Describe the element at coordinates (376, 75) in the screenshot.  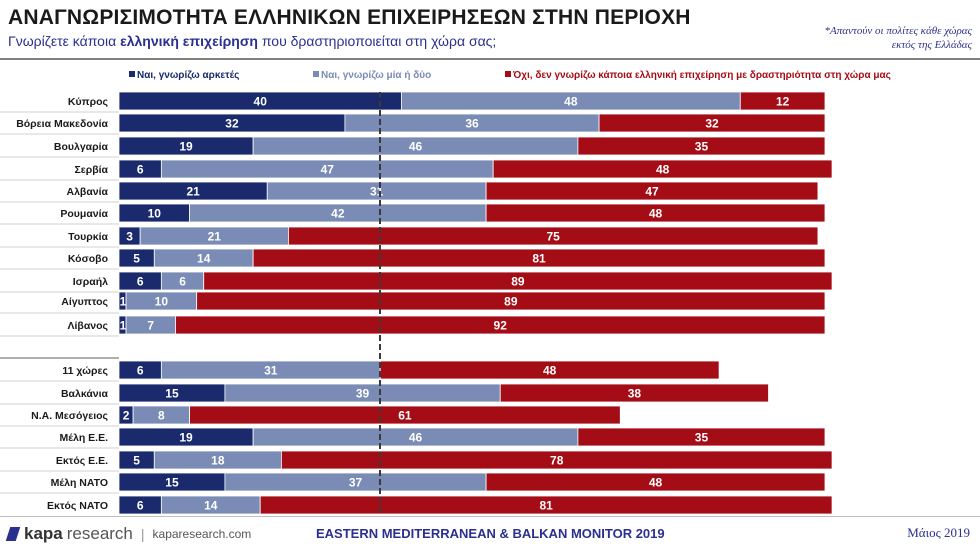
I see `legend-label: Ναι, γνωρίζω μία ή δύο` at that location.